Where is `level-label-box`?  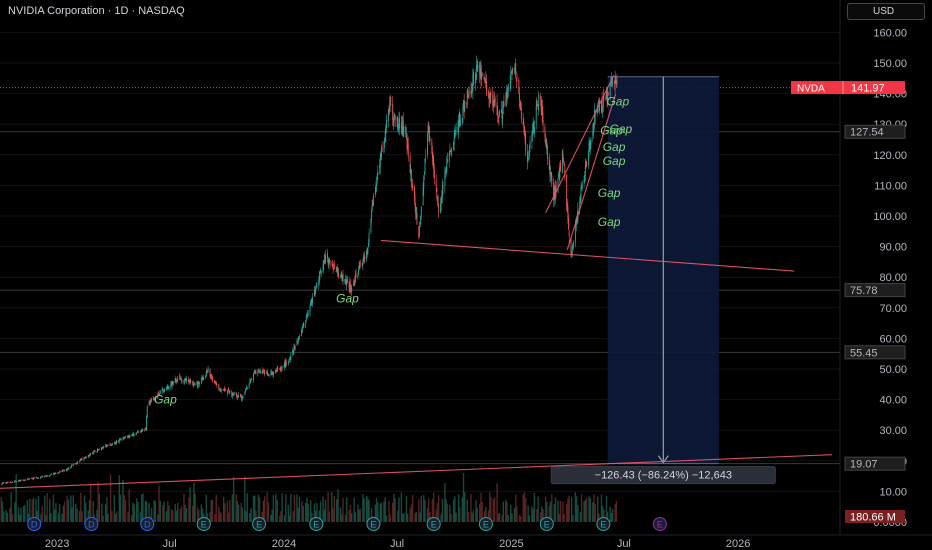
level-label-box is located at coordinates (875, 290).